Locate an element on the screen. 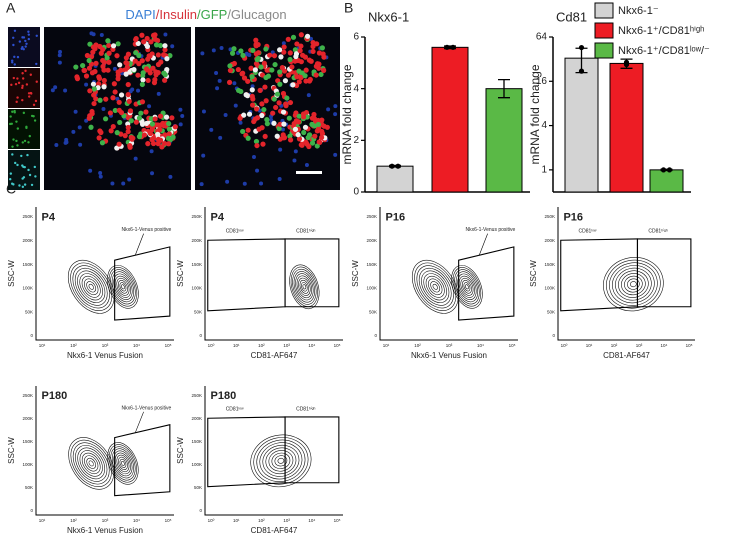 This screenshot has height=537, width=738. x-tick-label: 10⁵ is located at coordinates (337, 345).